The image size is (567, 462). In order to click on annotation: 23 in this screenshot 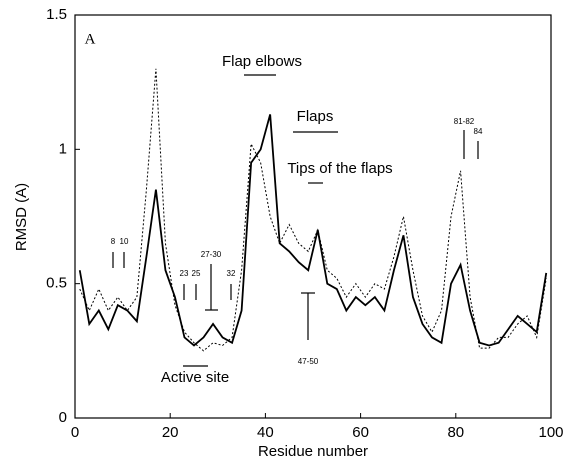, I will do `click(184, 273)`.